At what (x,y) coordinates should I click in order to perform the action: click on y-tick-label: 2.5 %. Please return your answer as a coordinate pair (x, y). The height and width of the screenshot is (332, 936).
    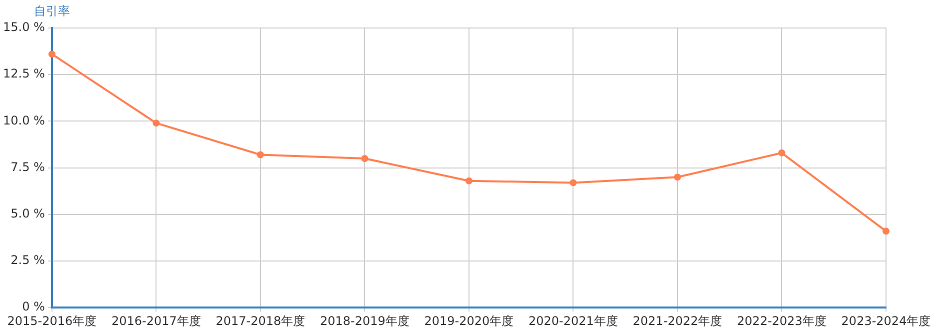
    Looking at the image, I should click on (27, 260).